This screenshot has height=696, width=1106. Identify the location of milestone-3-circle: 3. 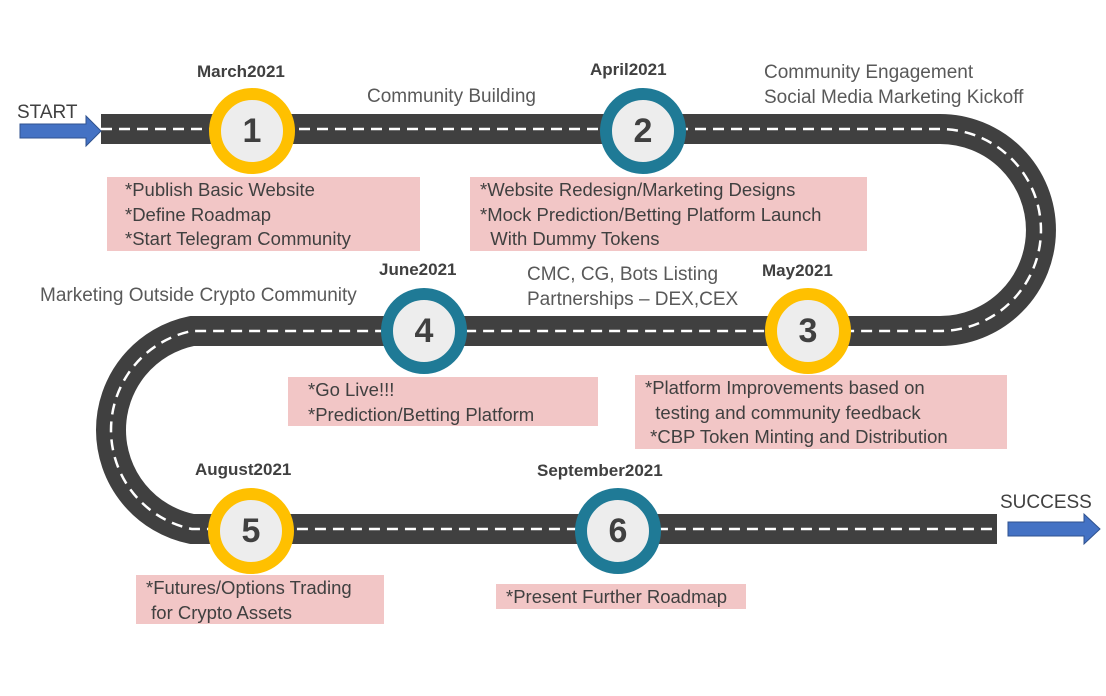
(808, 331).